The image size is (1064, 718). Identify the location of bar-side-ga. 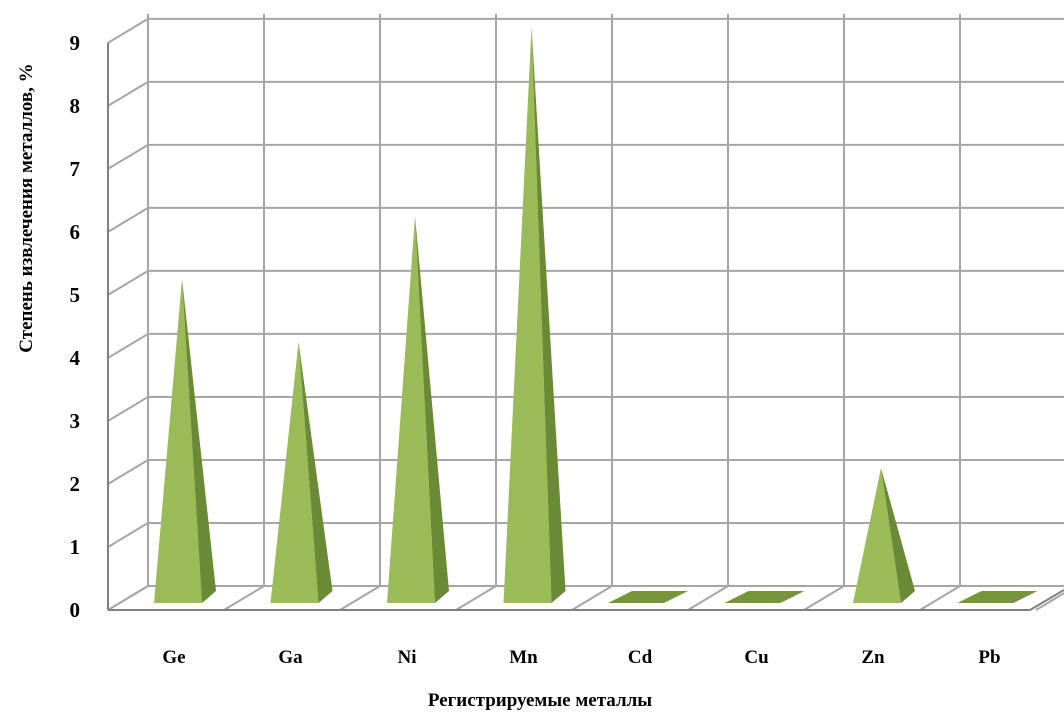
(315, 472).